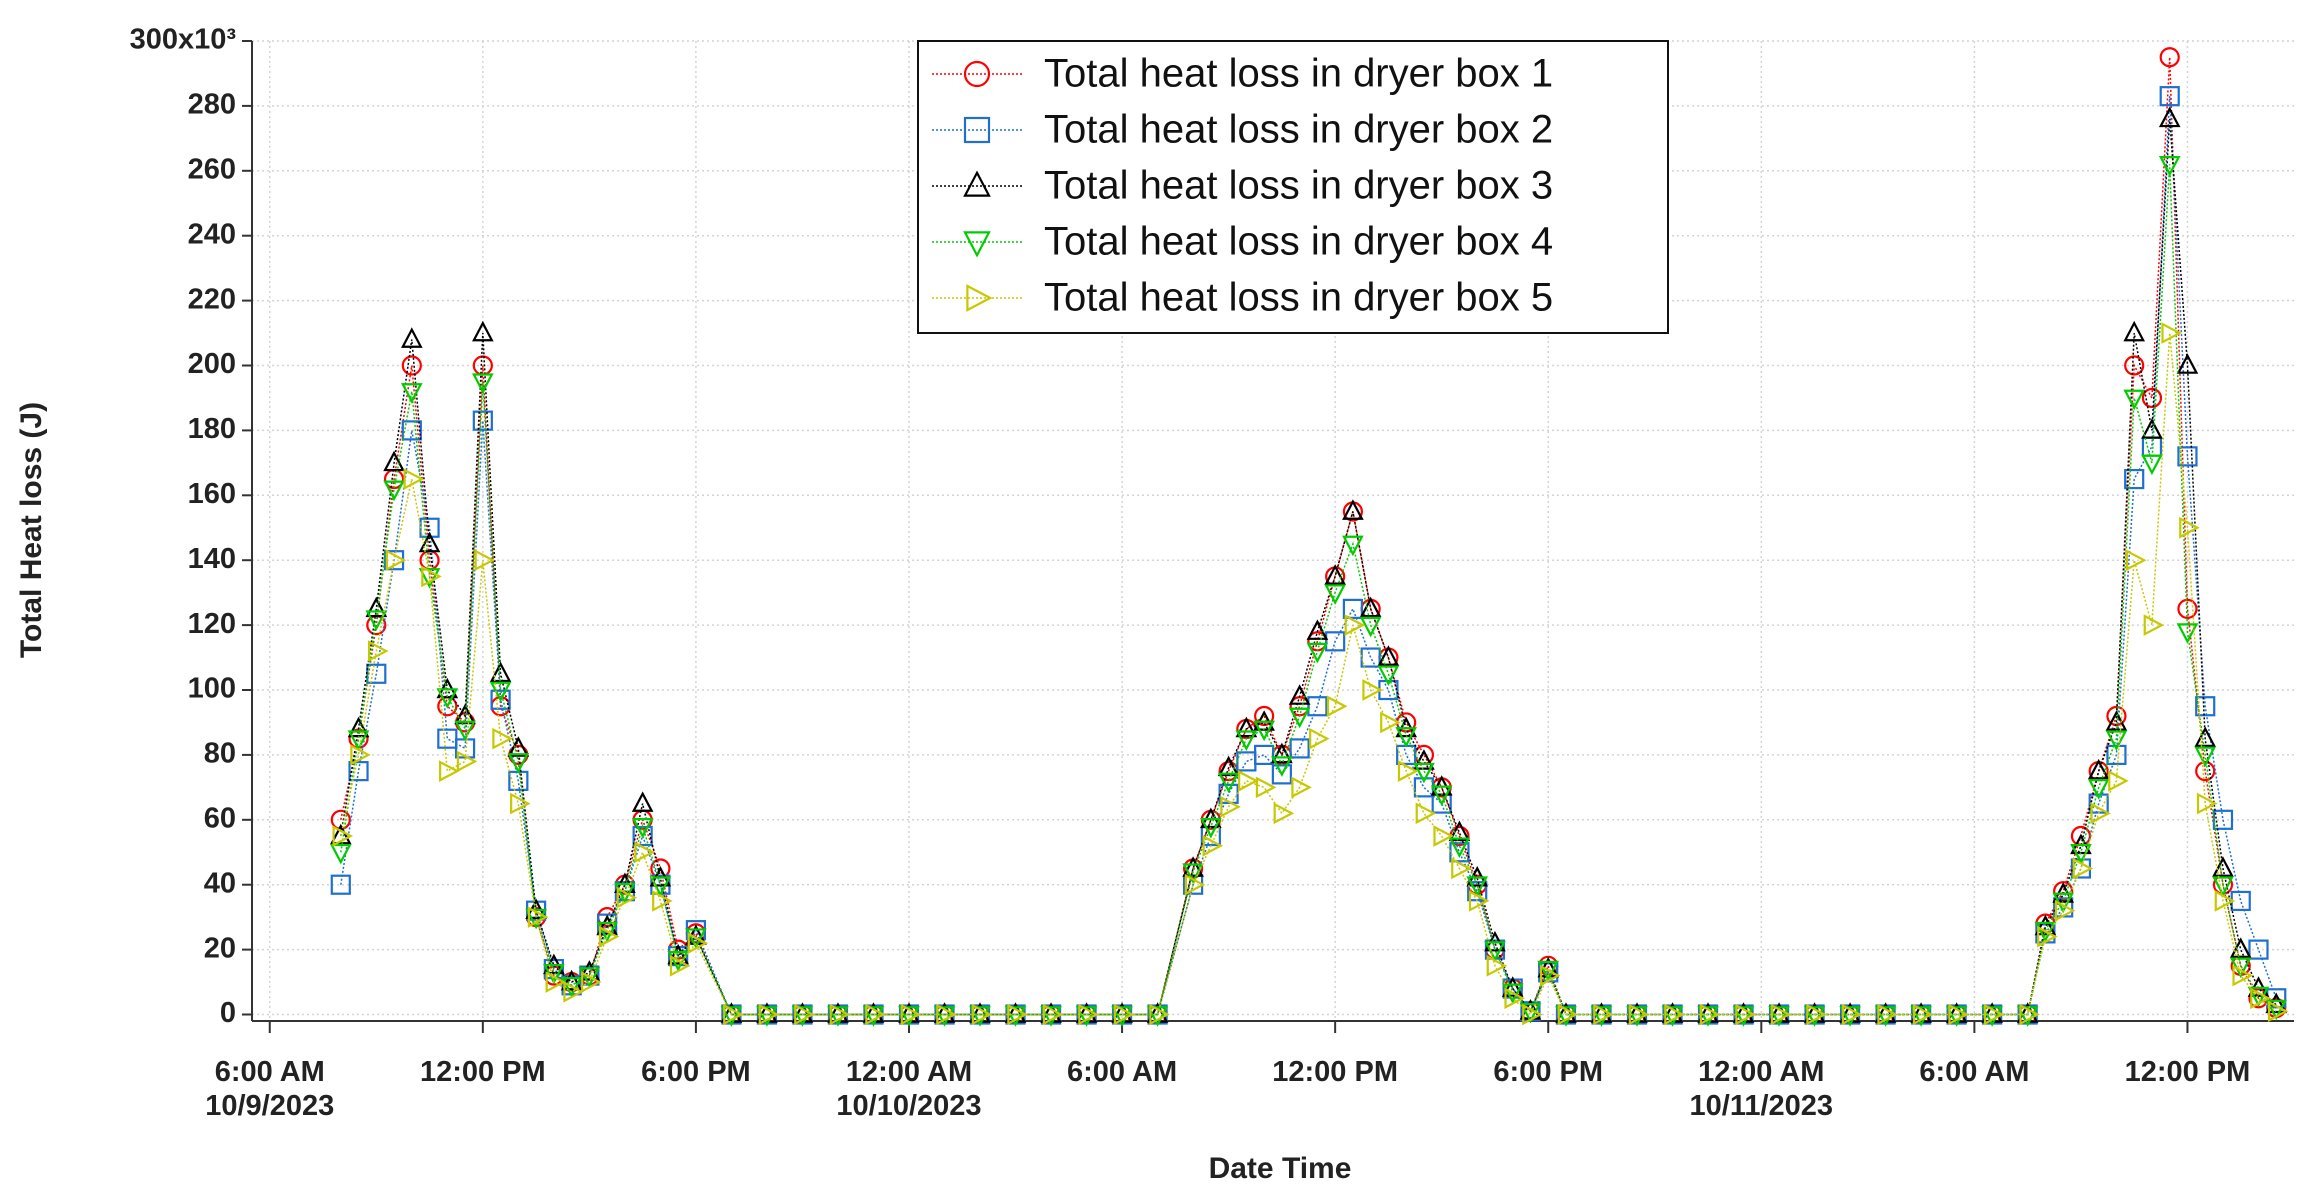  Describe the element at coordinates (212, 169) in the screenshot. I see `y-tick-label: 260` at that location.